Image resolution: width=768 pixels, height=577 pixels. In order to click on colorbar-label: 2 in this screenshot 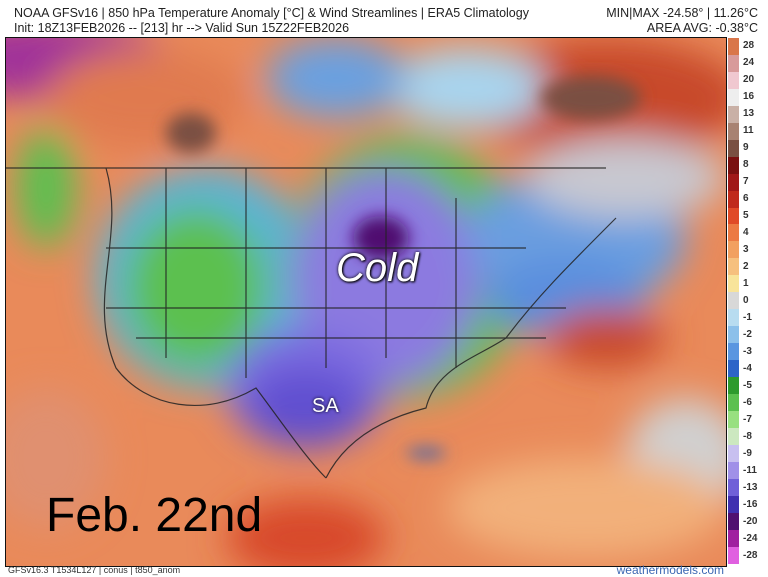, I will do `click(746, 267)`.